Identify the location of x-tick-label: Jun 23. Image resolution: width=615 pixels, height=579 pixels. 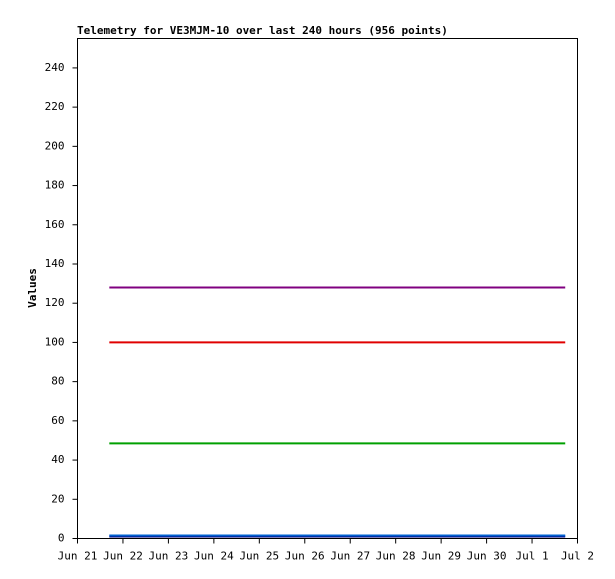
(169, 556).